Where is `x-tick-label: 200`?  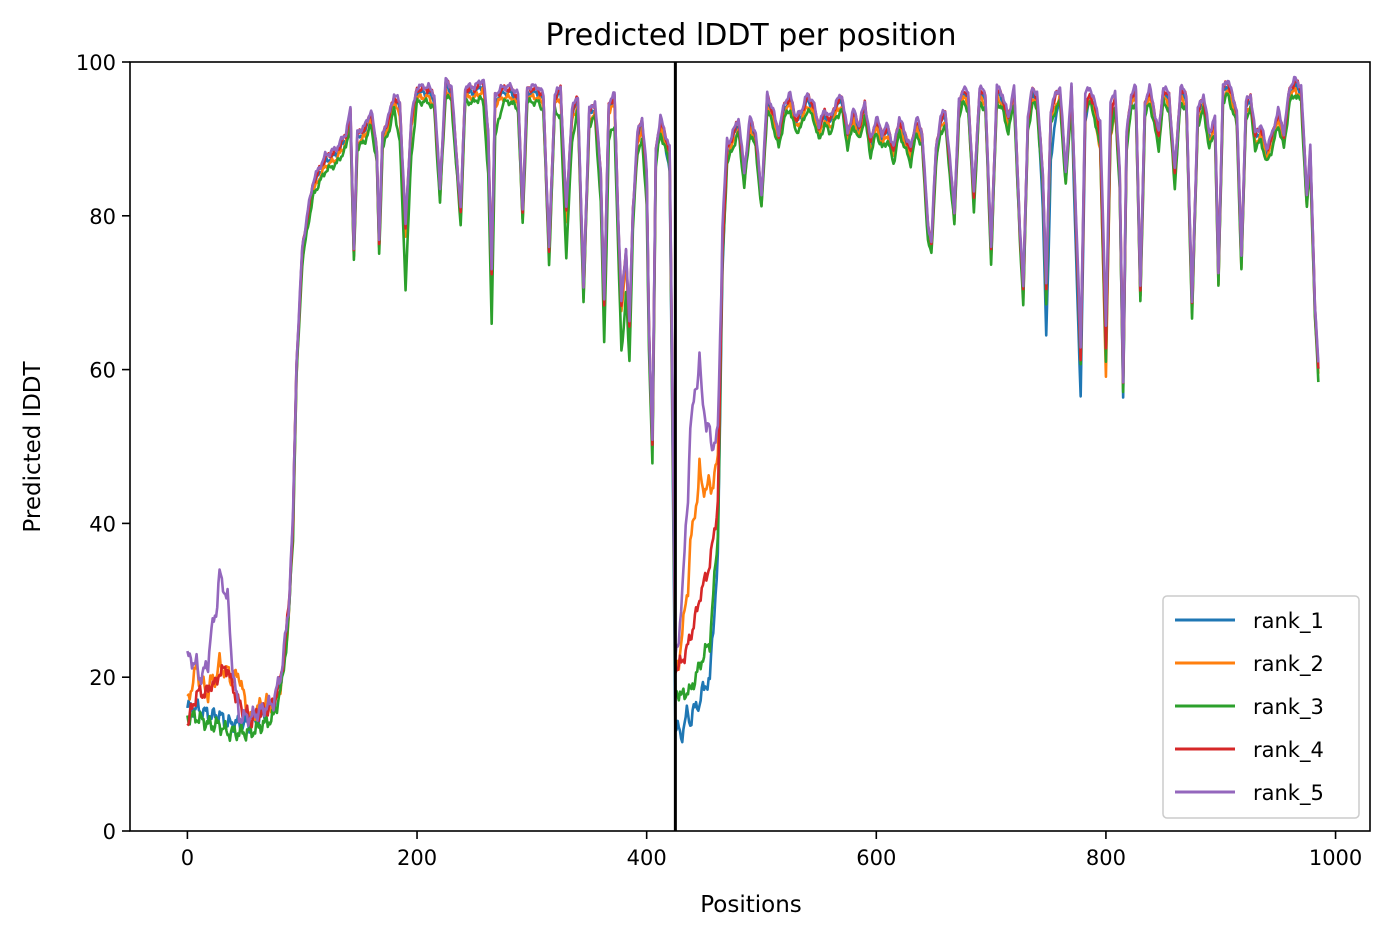
x-tick-label: 200 is located at coordinates (417, 858).